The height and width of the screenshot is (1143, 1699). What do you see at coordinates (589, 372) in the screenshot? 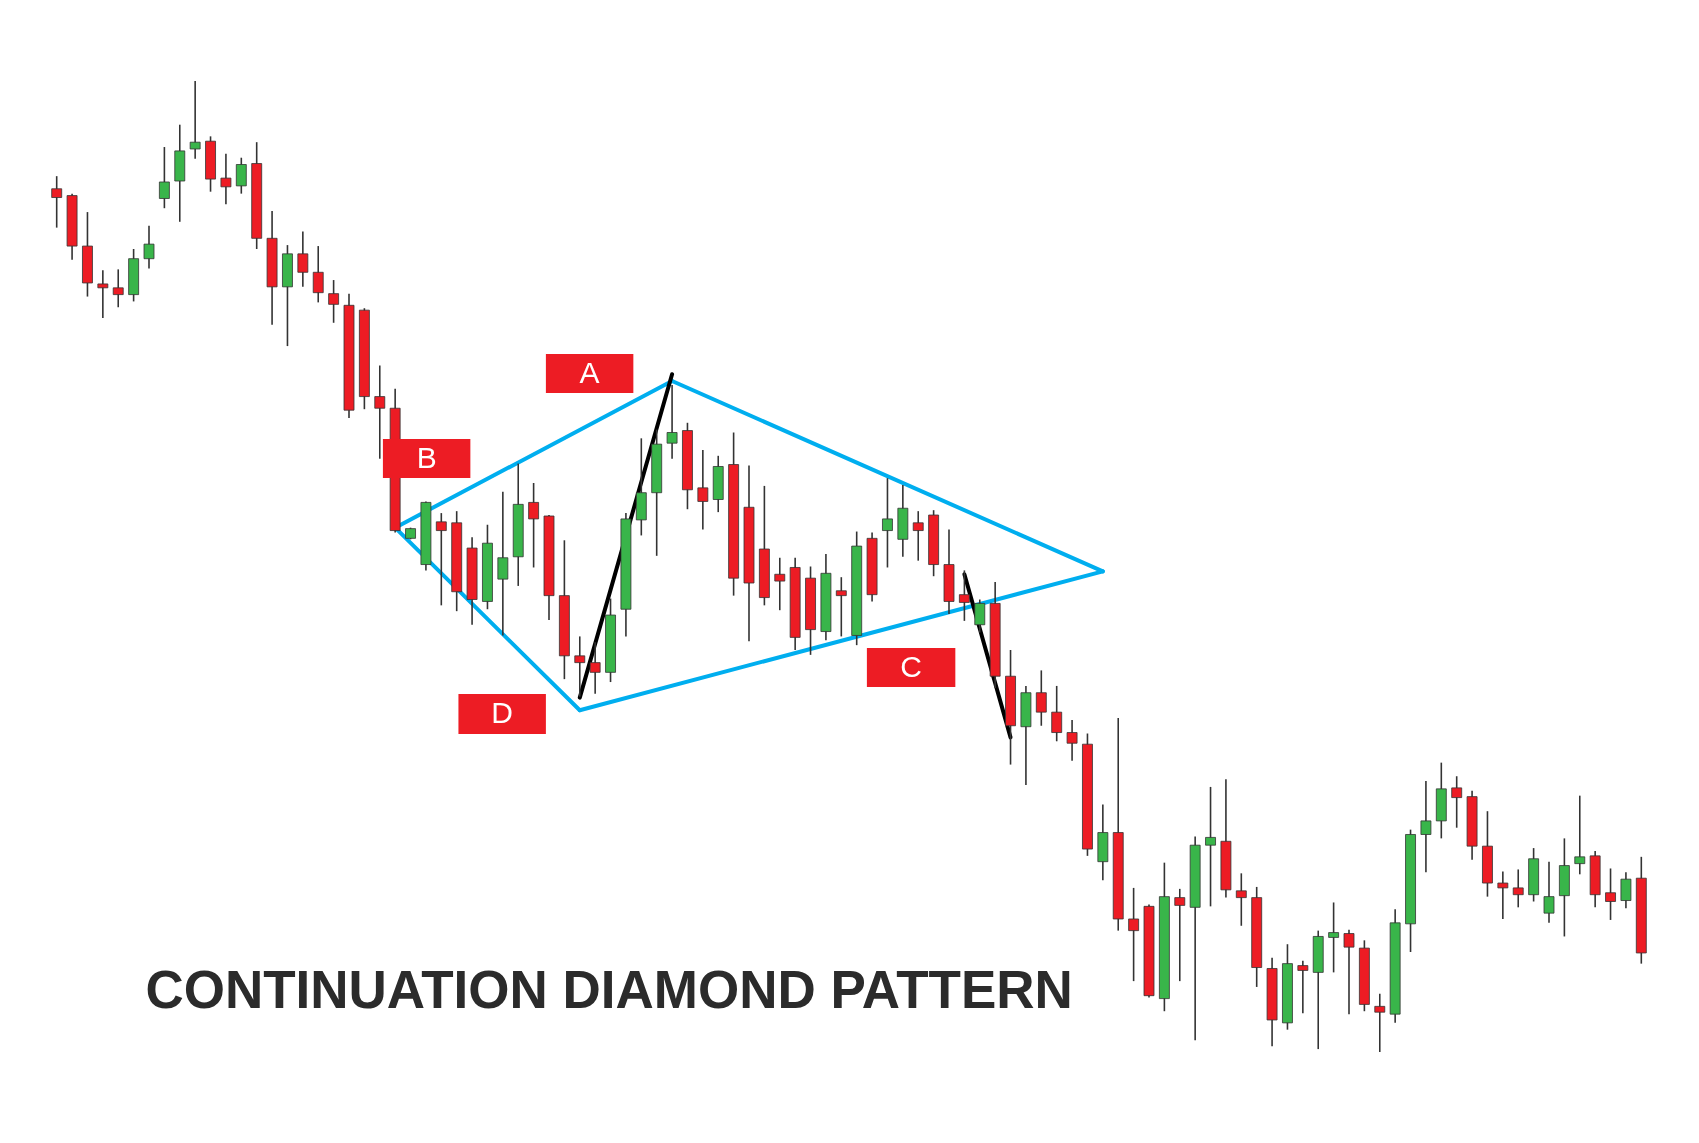
I see `annotation: A` at bounding box center [589, 372].